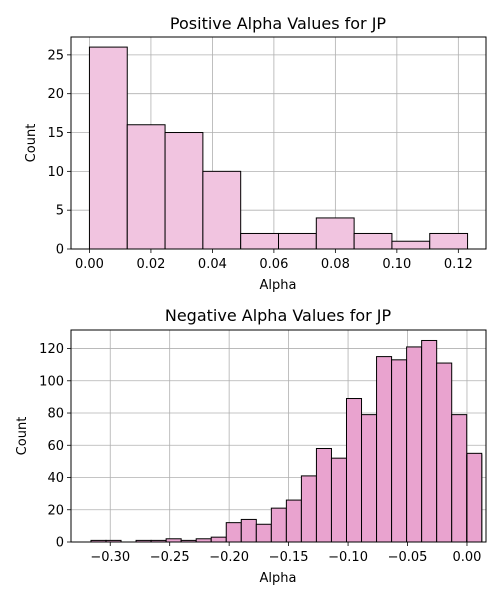 The image size is (500, 600). Describe the element at coordinates (51, 381) in the screenshot. I see `y-tick-label: 100` at that location.